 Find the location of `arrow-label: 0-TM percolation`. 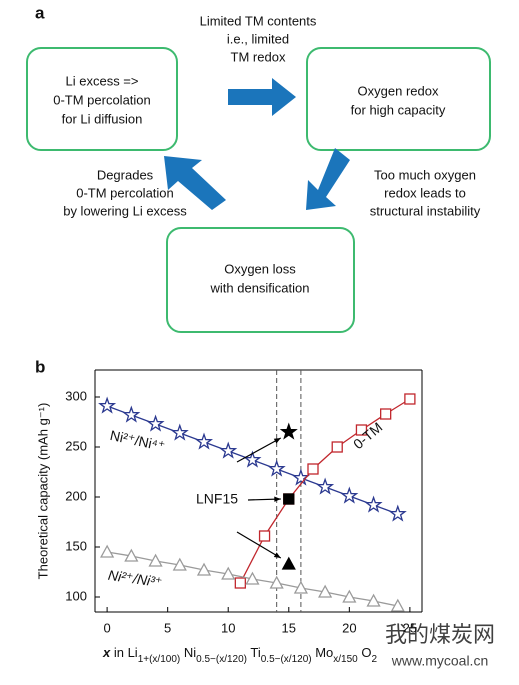

arrow-label: 0-TM percolation is located at coordinates (125, 192).